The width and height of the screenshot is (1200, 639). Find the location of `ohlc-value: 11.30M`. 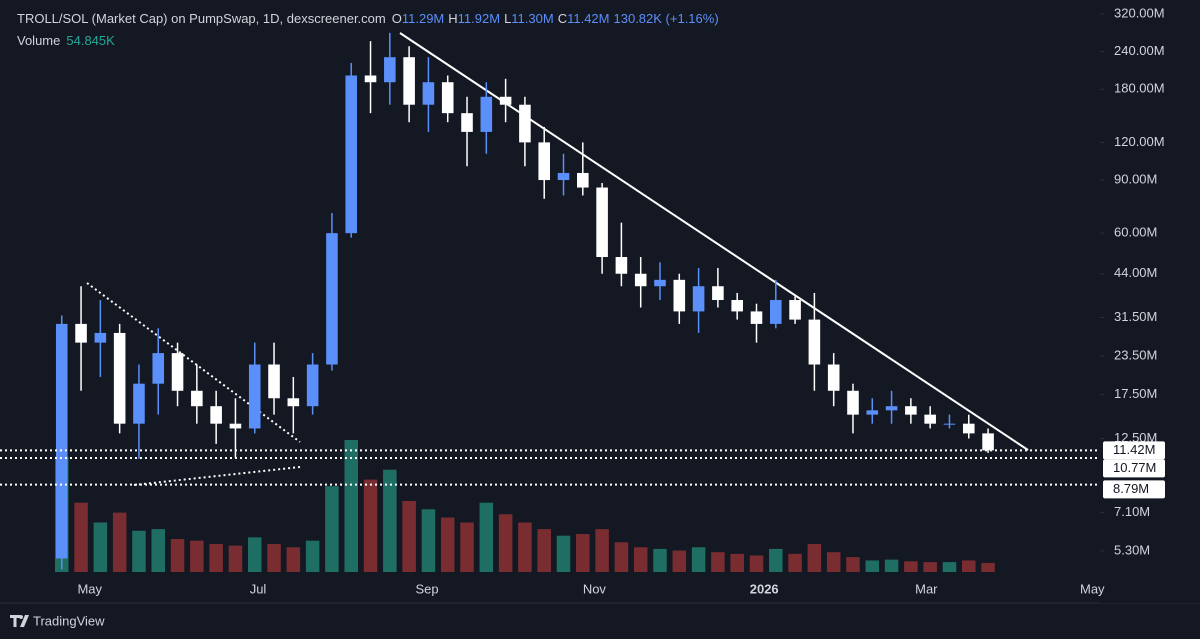

ohlc-value: 11.30M is located at coordinates (532, 18).